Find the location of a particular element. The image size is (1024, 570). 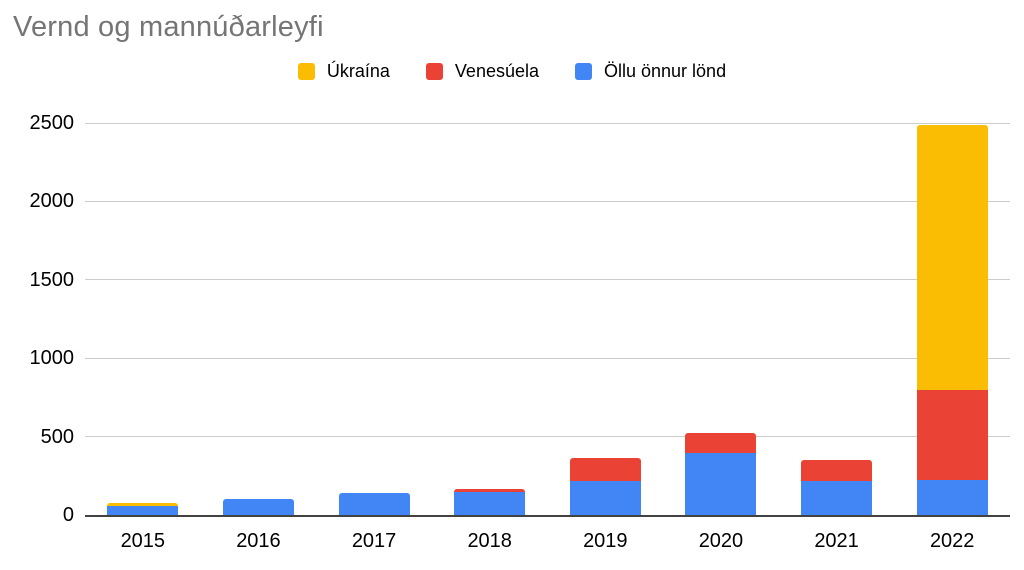

x-axis-label: 2021 is located at coordinates (836, 541).